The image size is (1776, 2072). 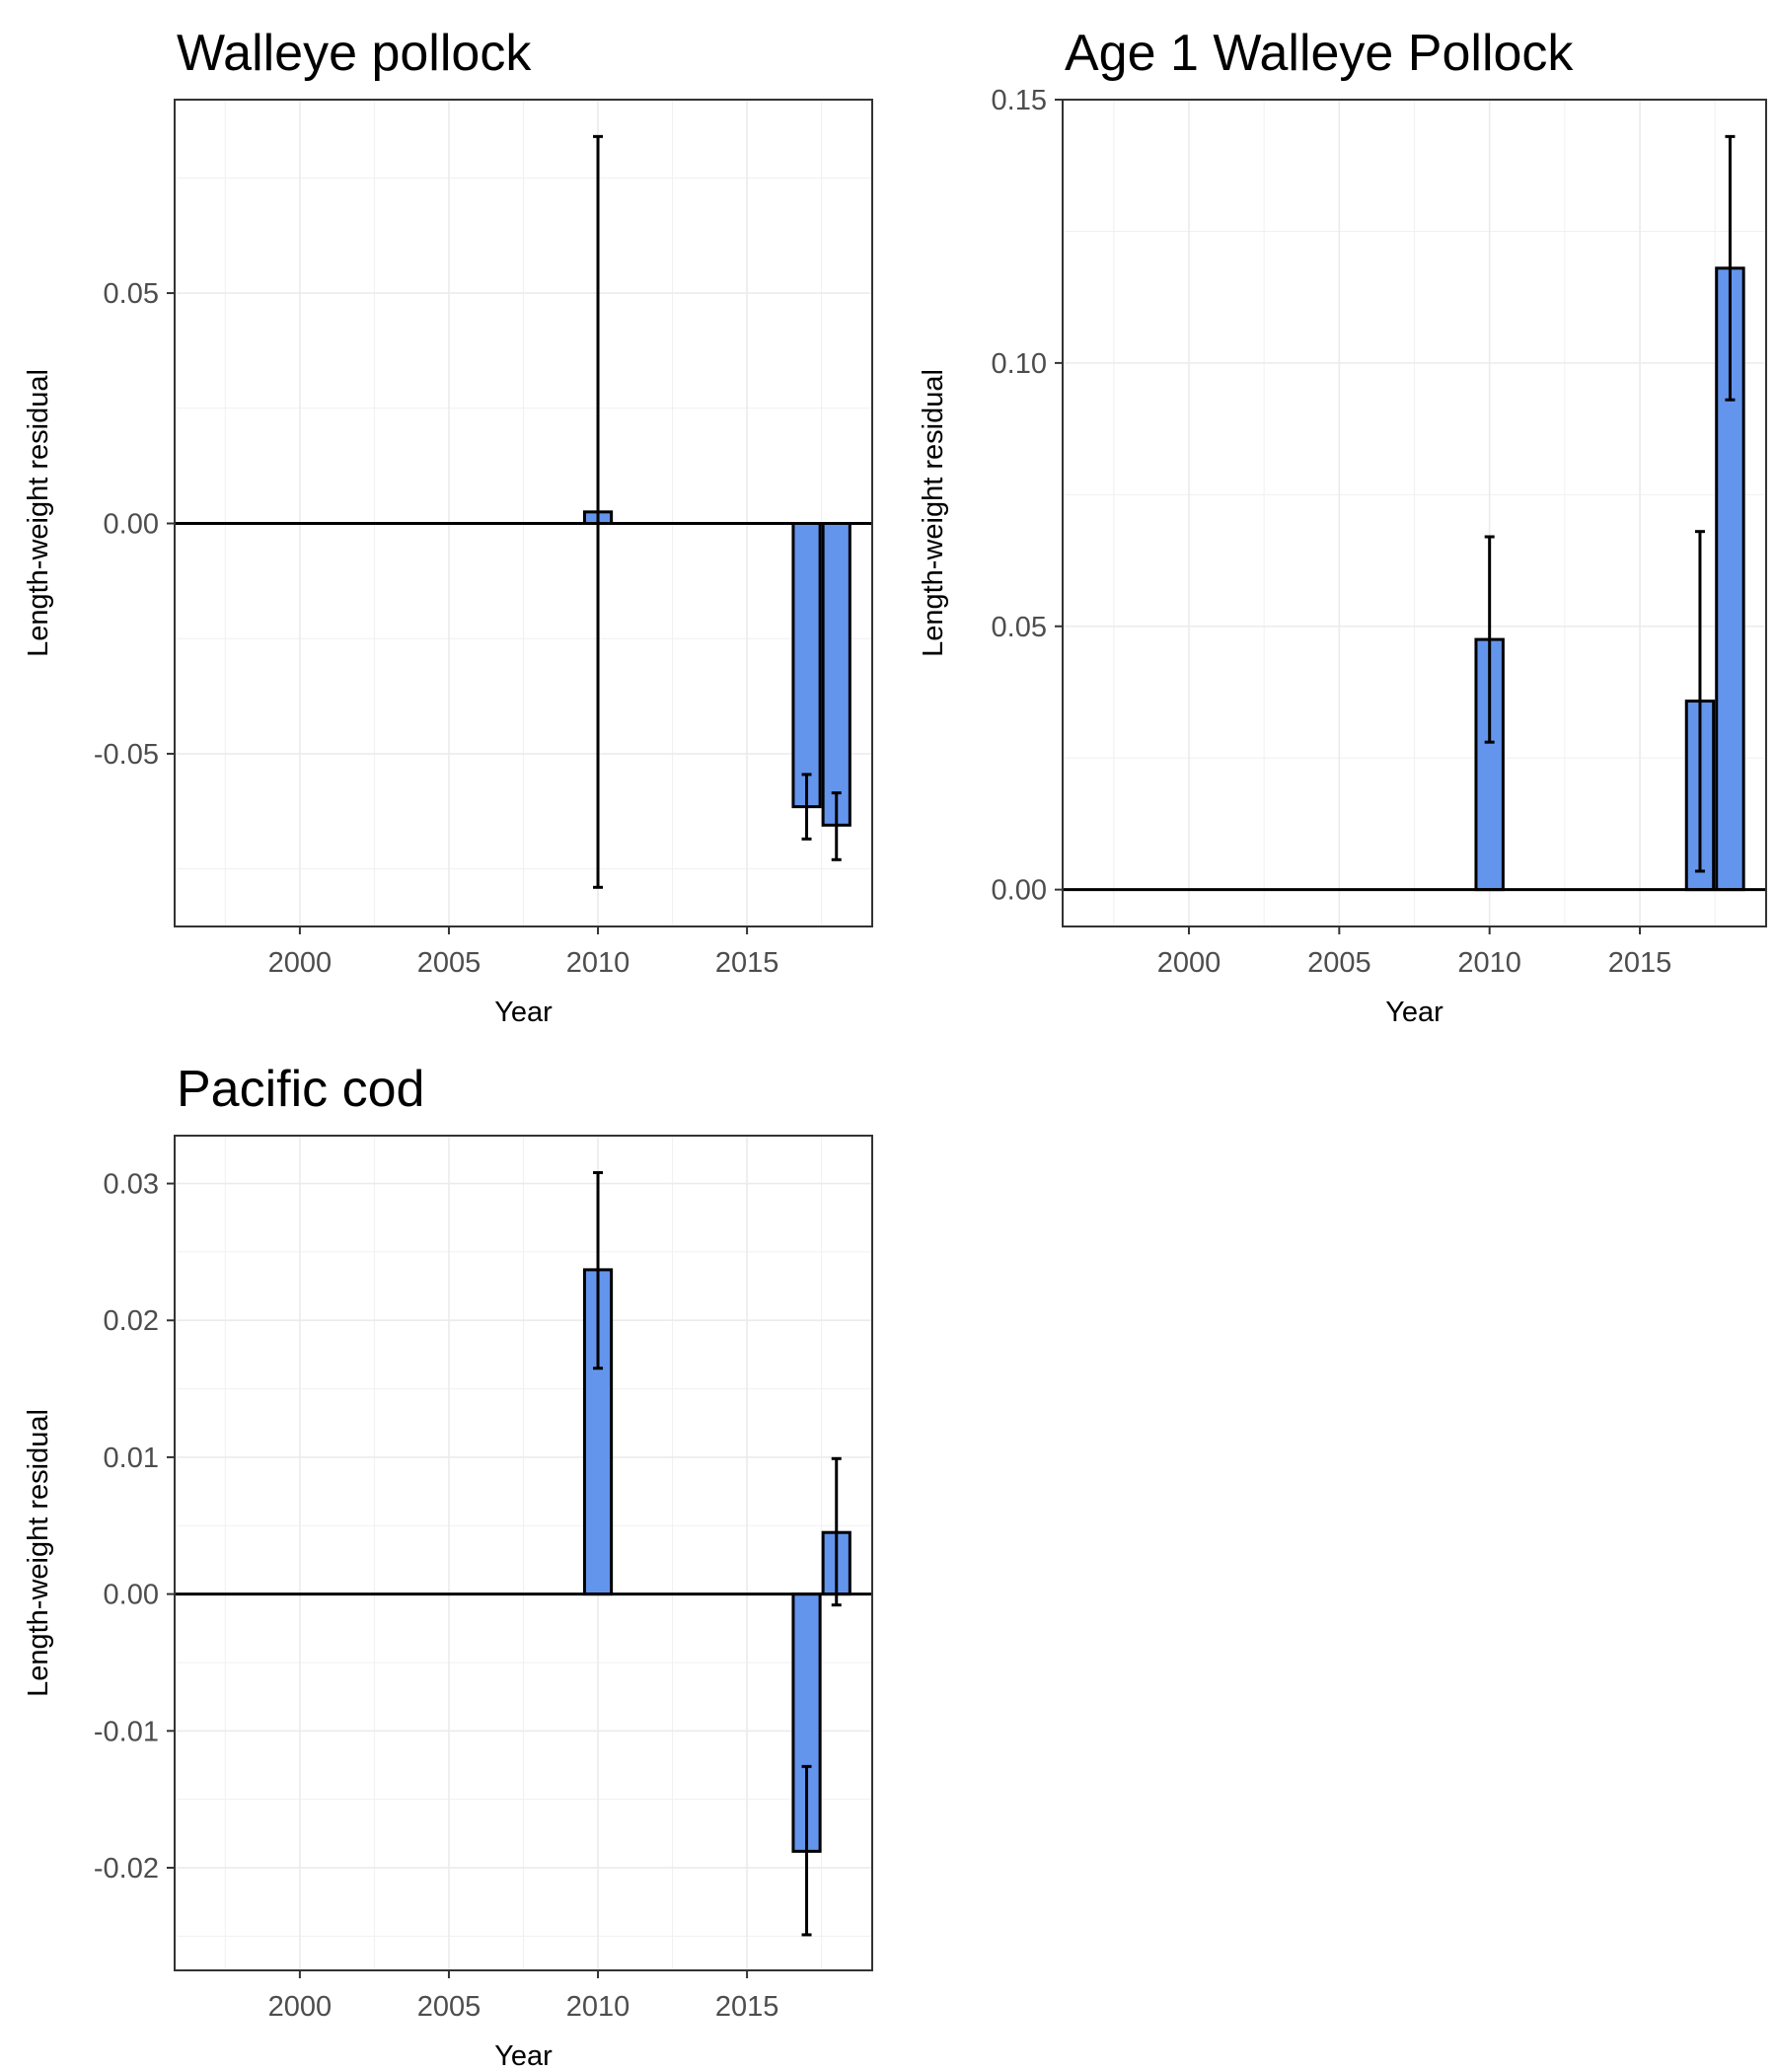 What do you see at coordinates (807, 666) in the screenshot?
I see `bar-2017` at bounding box center [807, 666].